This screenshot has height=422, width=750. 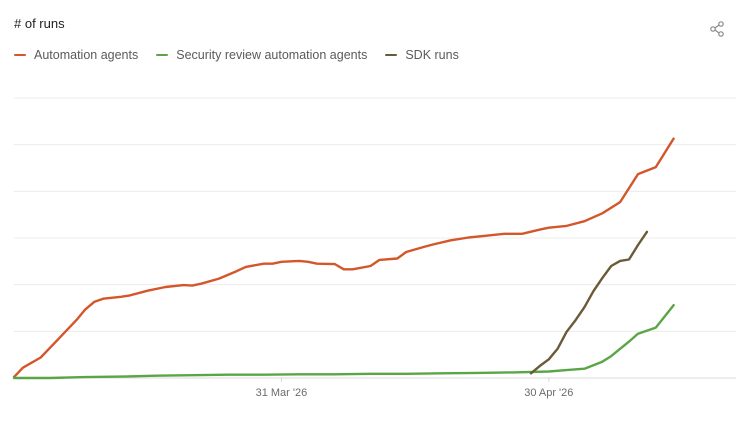 I want to click on chart-title: # of runs, so click(x=39, y=23).